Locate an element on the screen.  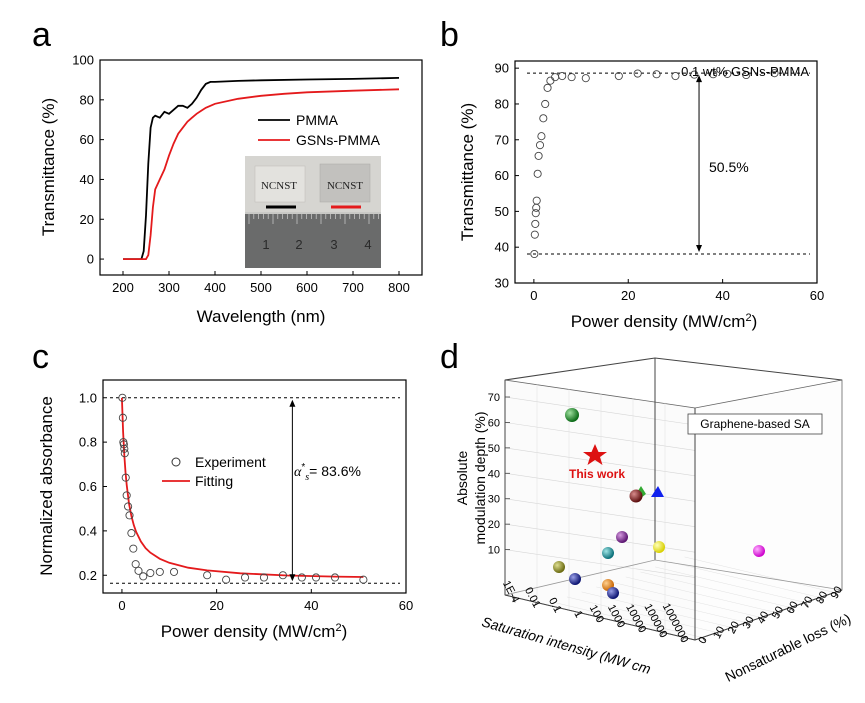
marker-maroon is located at coordinates (636, 496).